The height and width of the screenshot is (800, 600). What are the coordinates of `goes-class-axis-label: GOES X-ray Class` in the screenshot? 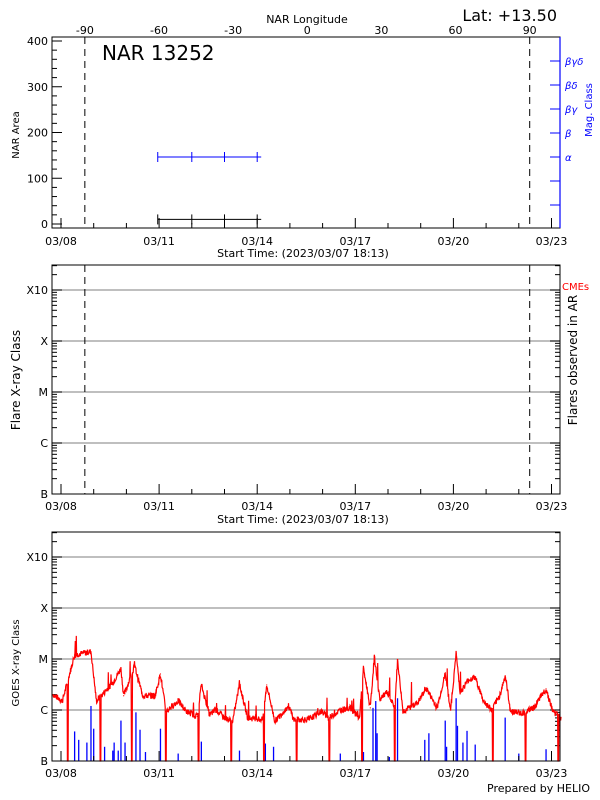 It's located at (16, 662).